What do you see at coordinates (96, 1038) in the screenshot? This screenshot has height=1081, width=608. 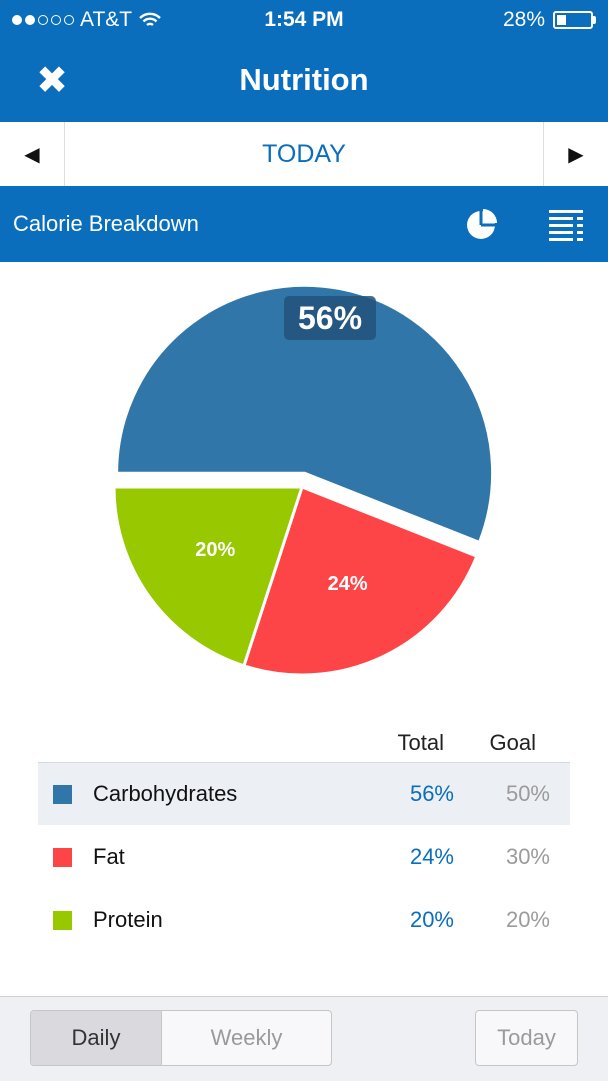 I see `daily-tab: Daily` at bounding box center [96, 1038].